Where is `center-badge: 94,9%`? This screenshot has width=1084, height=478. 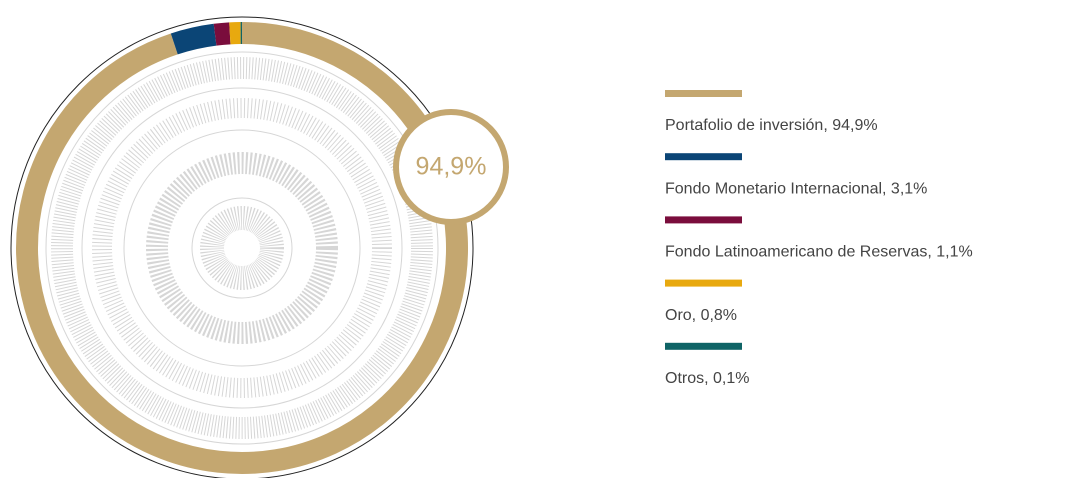
center-badge: 94,9% is located at coordinates (451, 167).